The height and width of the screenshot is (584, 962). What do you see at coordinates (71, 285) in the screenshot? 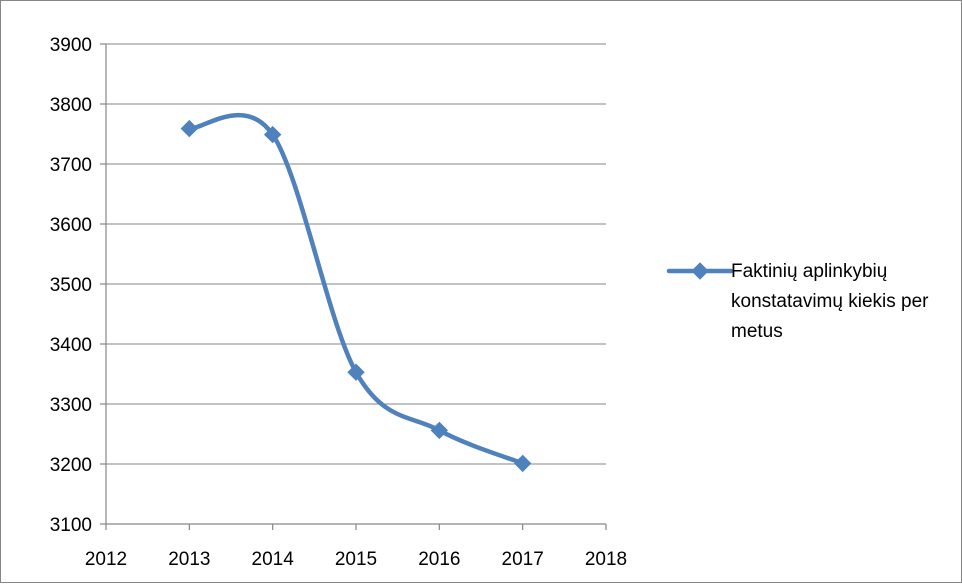
I see `y-tick-label: 3500` at bounding box center [71, 285].